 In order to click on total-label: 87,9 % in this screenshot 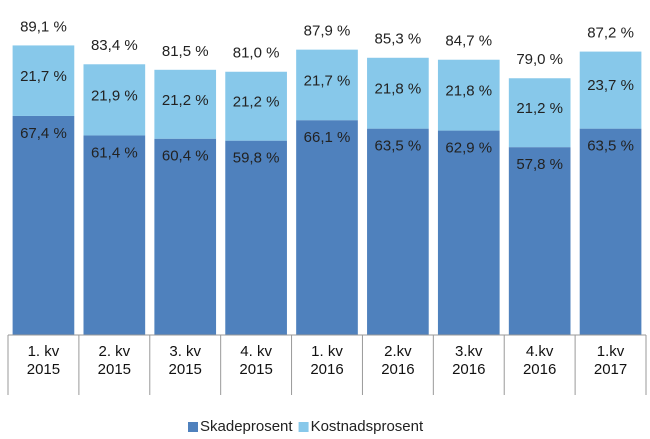, I will do `click(327, 30)`.